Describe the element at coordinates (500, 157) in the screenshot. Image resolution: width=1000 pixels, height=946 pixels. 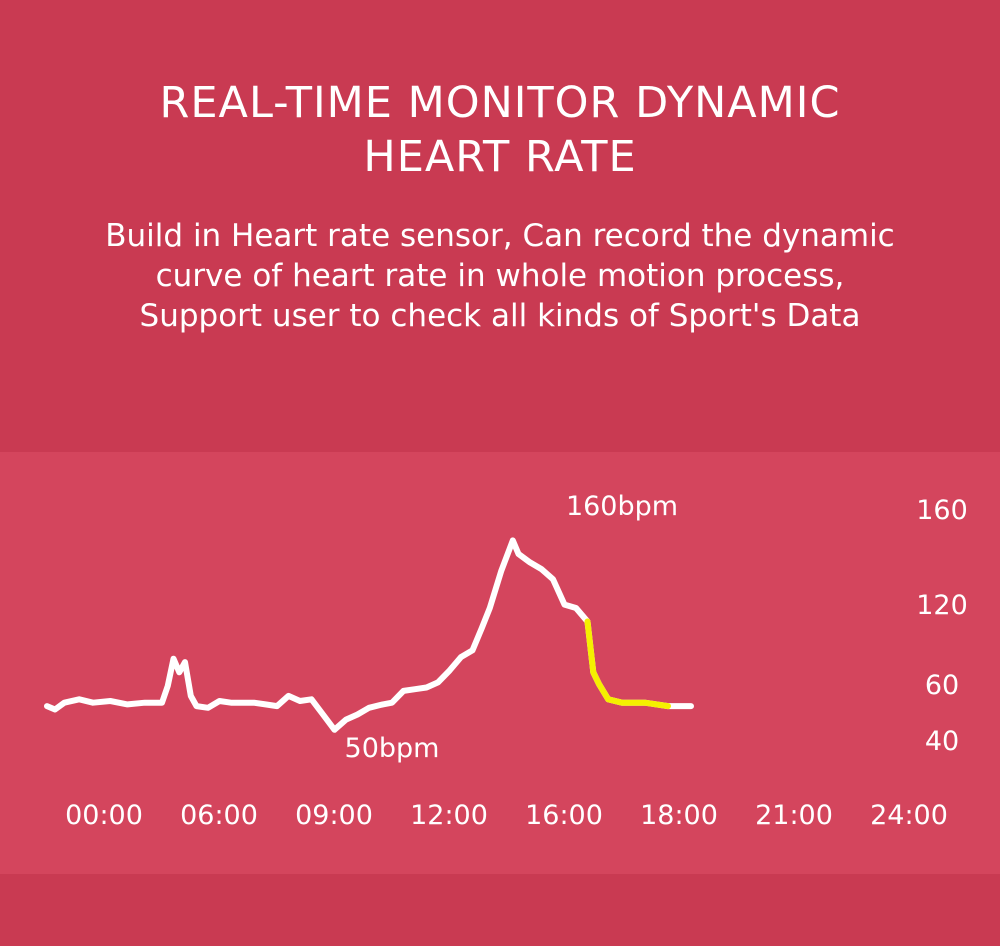
I see `title-line-2: HEART RATE` at that location.